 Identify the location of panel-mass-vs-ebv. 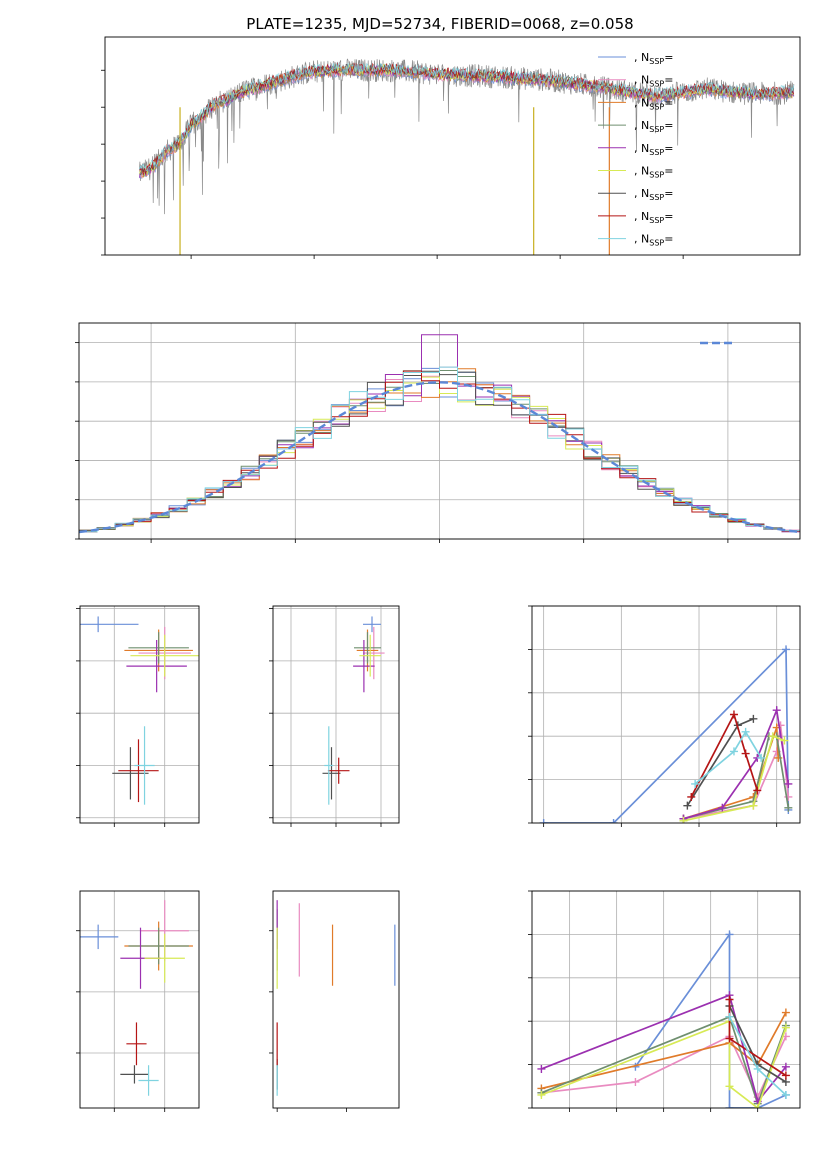
(334, 1001).